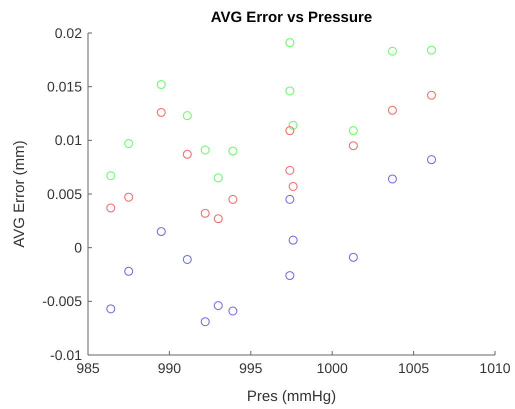 The width and height of the screenshot is (515, 409). I want to click on x-tick-label: 985, so click(88, 368).